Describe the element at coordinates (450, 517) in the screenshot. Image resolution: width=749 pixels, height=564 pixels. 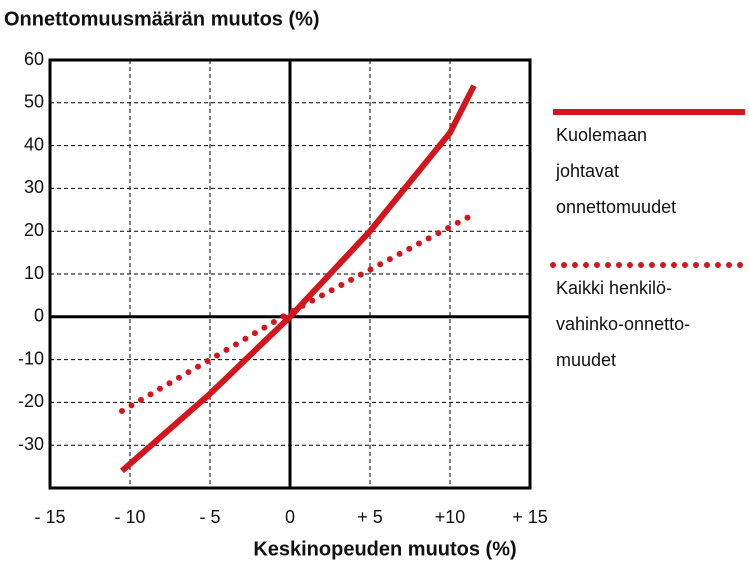
I see `x-tick-label: +10` at that location.